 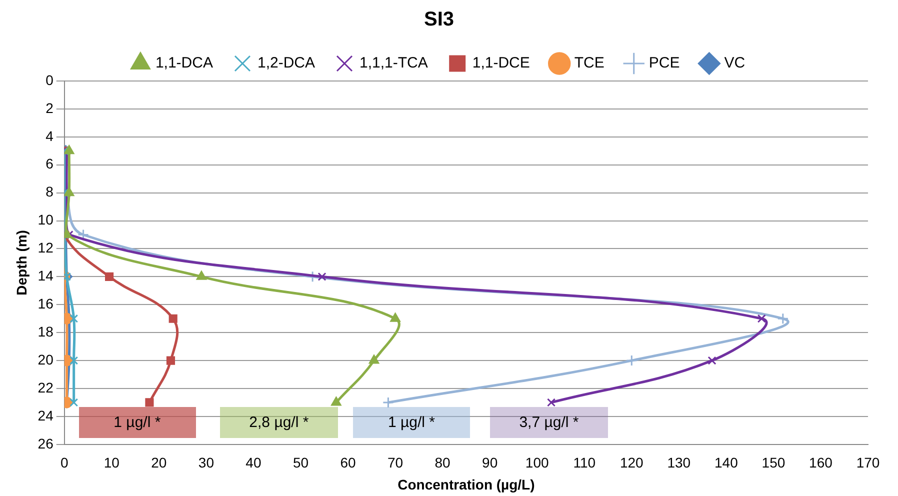 I want to click on legend-label: PCE, so click(x=664, y=63).